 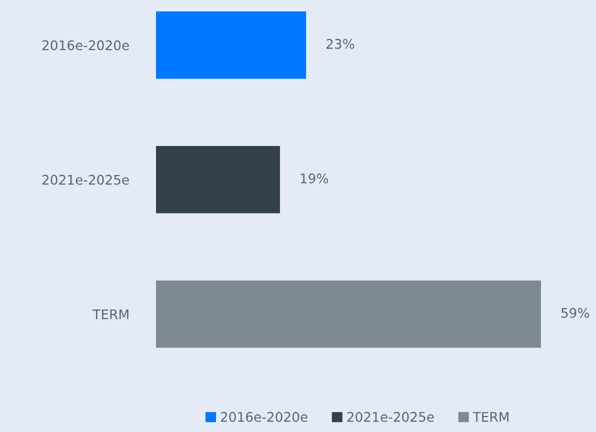 What do you see at coordinates (85, 179) in the screenshot?
I see `y-tick-label: 2021e-2025e` at bounding box center [85, 179].